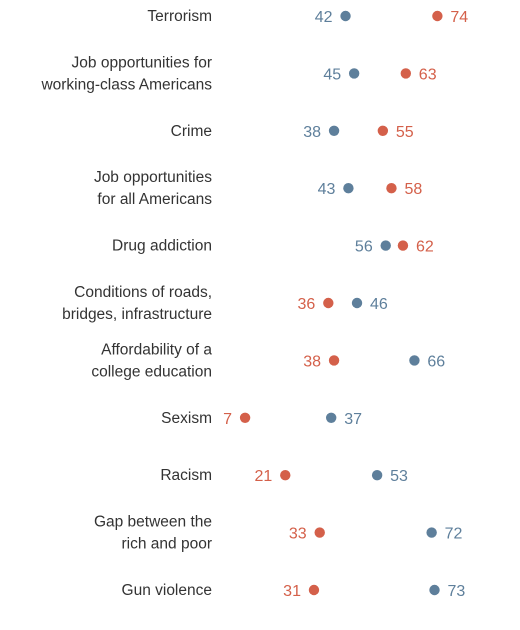  Describe the element at coordinates (436, 361) in the screenshot. I see `data-label: 66` at that location.